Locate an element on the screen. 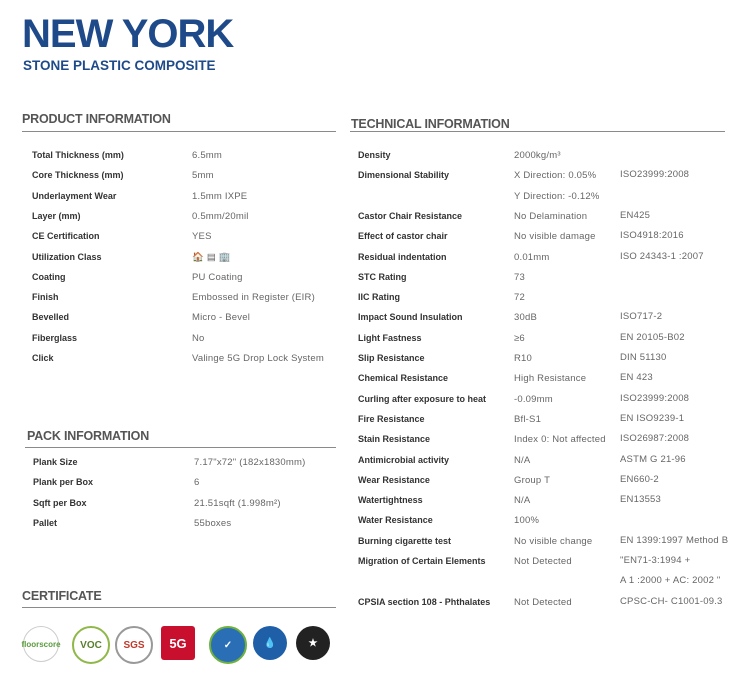  row-standard: ISO 24343-1 :2007 is located at coordinates (662, 256).